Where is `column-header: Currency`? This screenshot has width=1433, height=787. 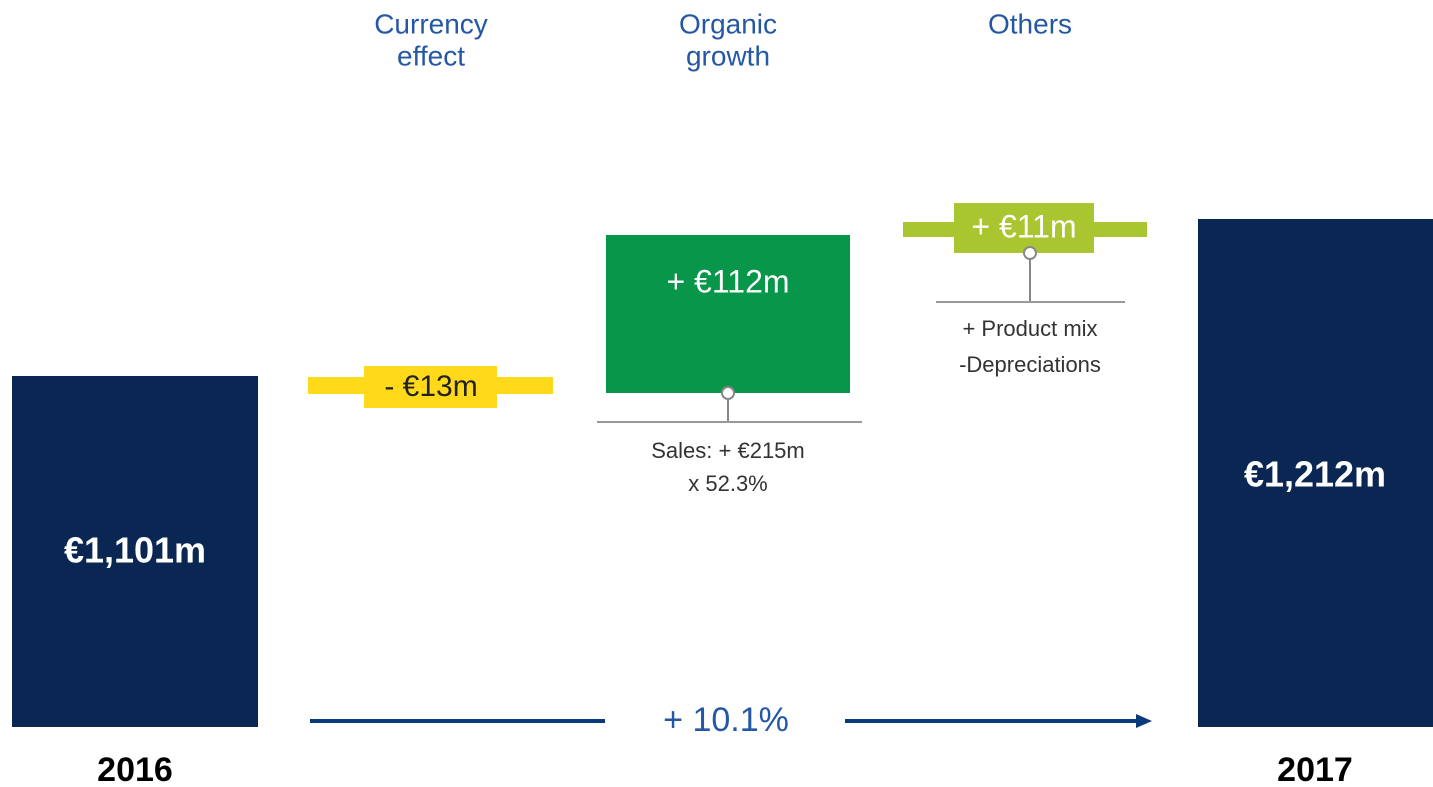 column-header: Currency is located at coordinates (431, 23).